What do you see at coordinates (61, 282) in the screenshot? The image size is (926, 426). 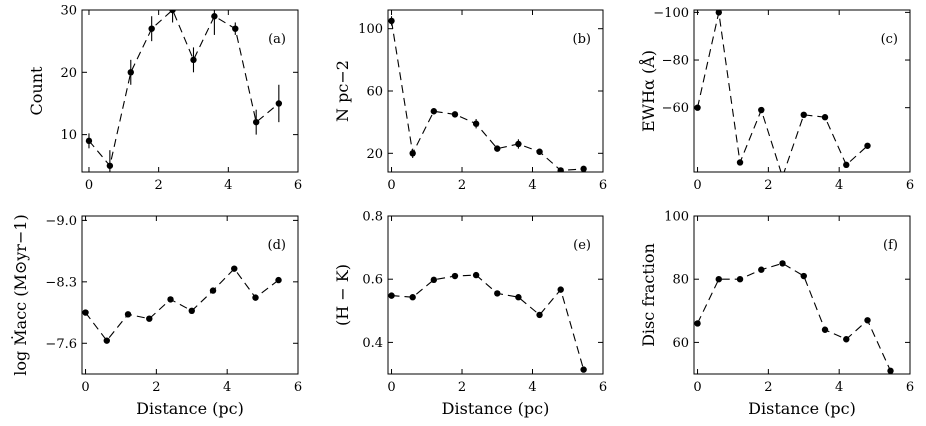 I see `y-tick-label: −8.3` at bounding box center [61, 282].